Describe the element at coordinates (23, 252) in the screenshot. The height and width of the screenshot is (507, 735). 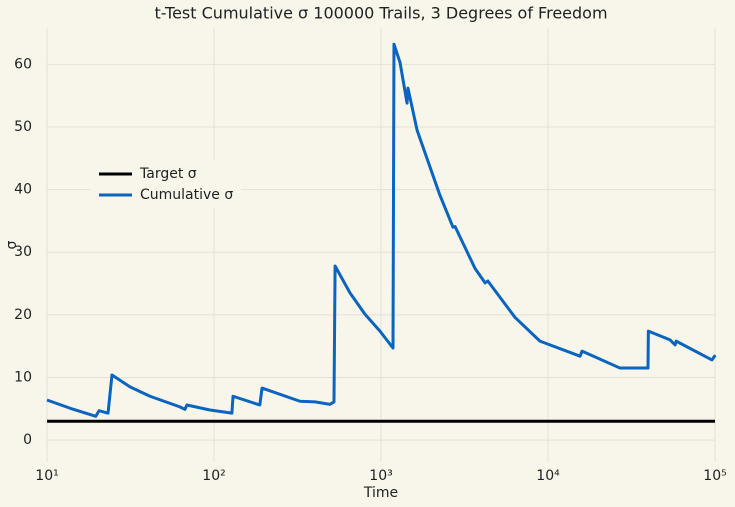
I see `y-tick-label: 30` at that location.